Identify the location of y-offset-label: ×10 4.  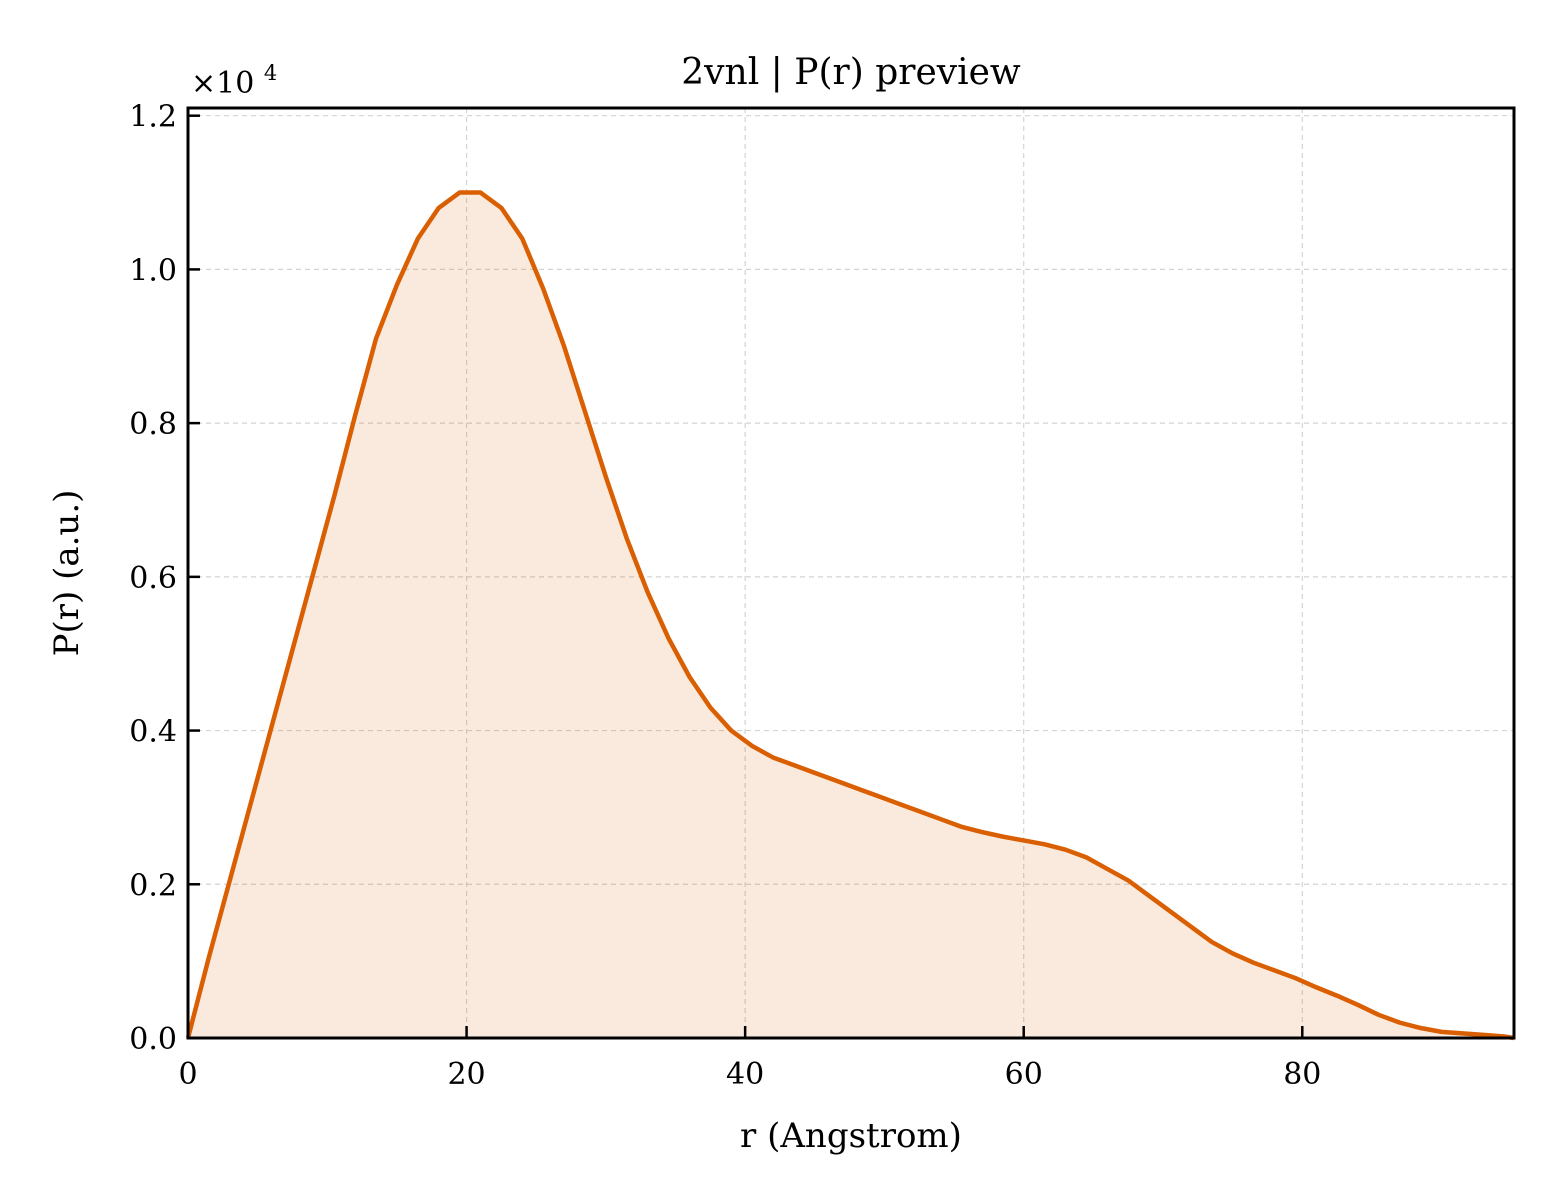
(234, 81).